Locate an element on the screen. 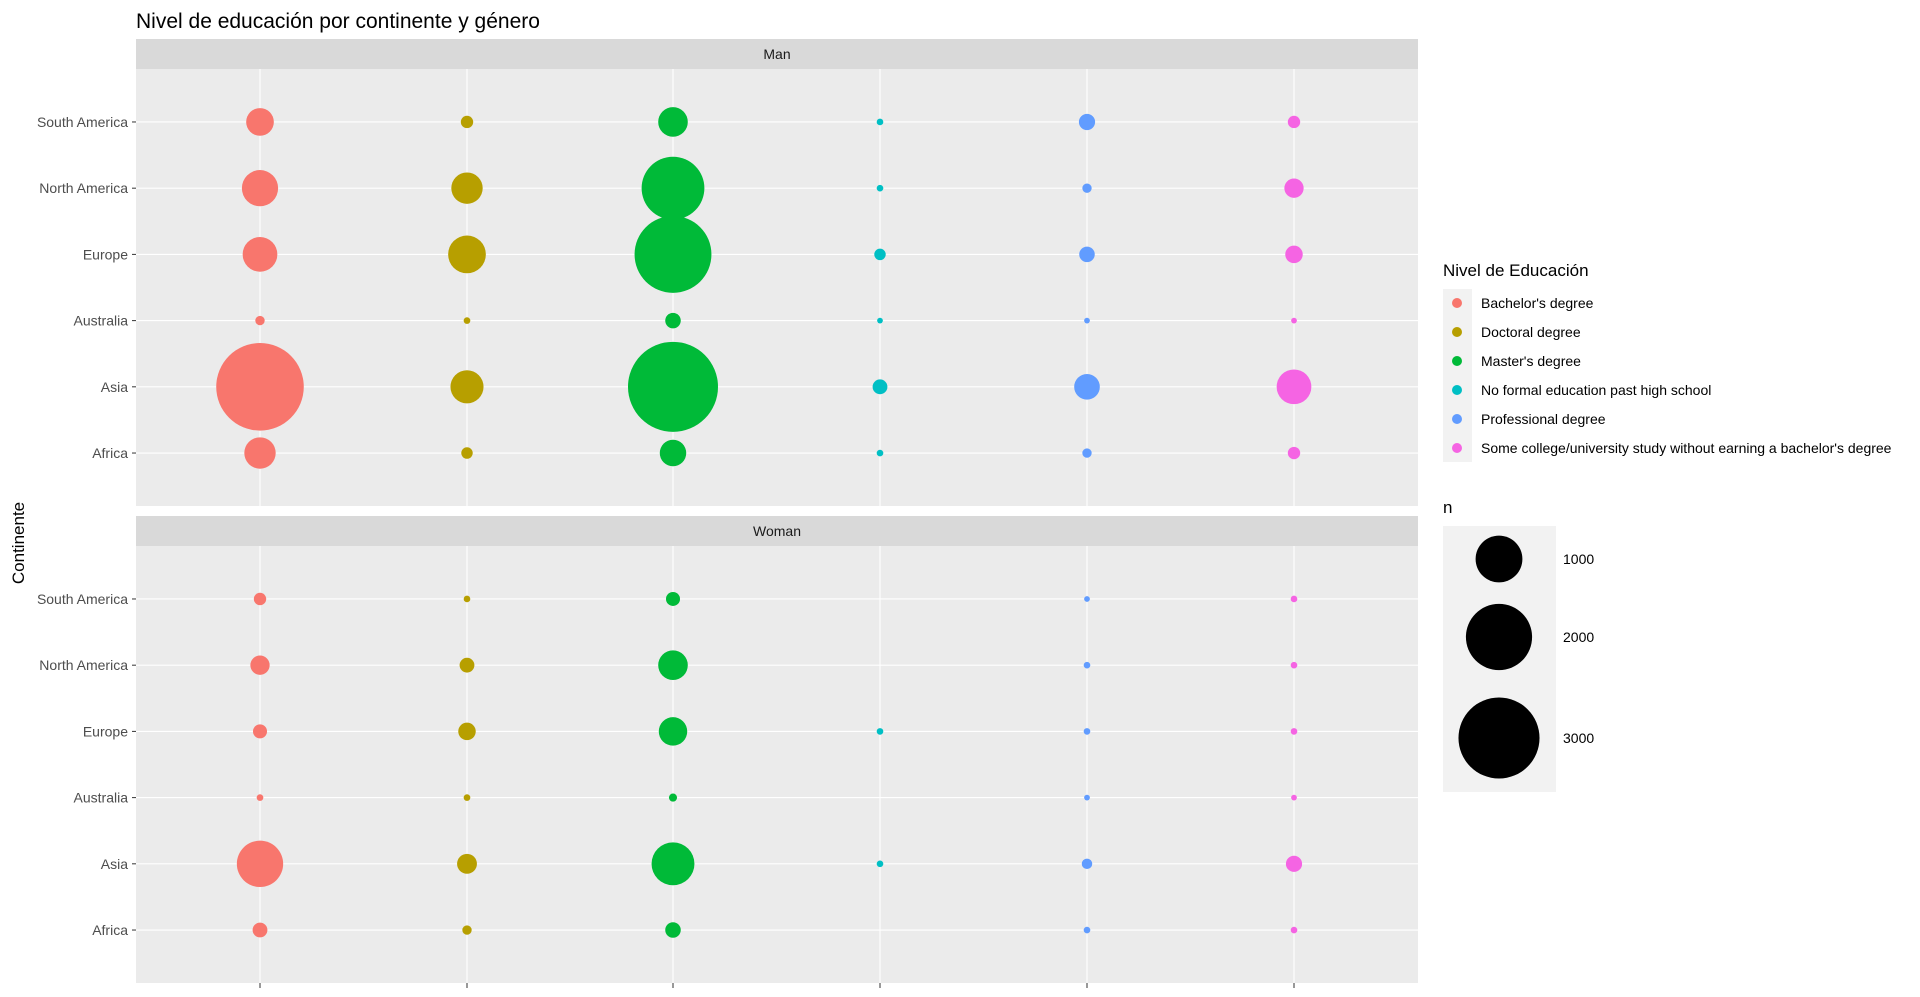 This screenshot has height=997, width=1920. point-man-asia-professional-degree is located at coordinates (1087, 387).